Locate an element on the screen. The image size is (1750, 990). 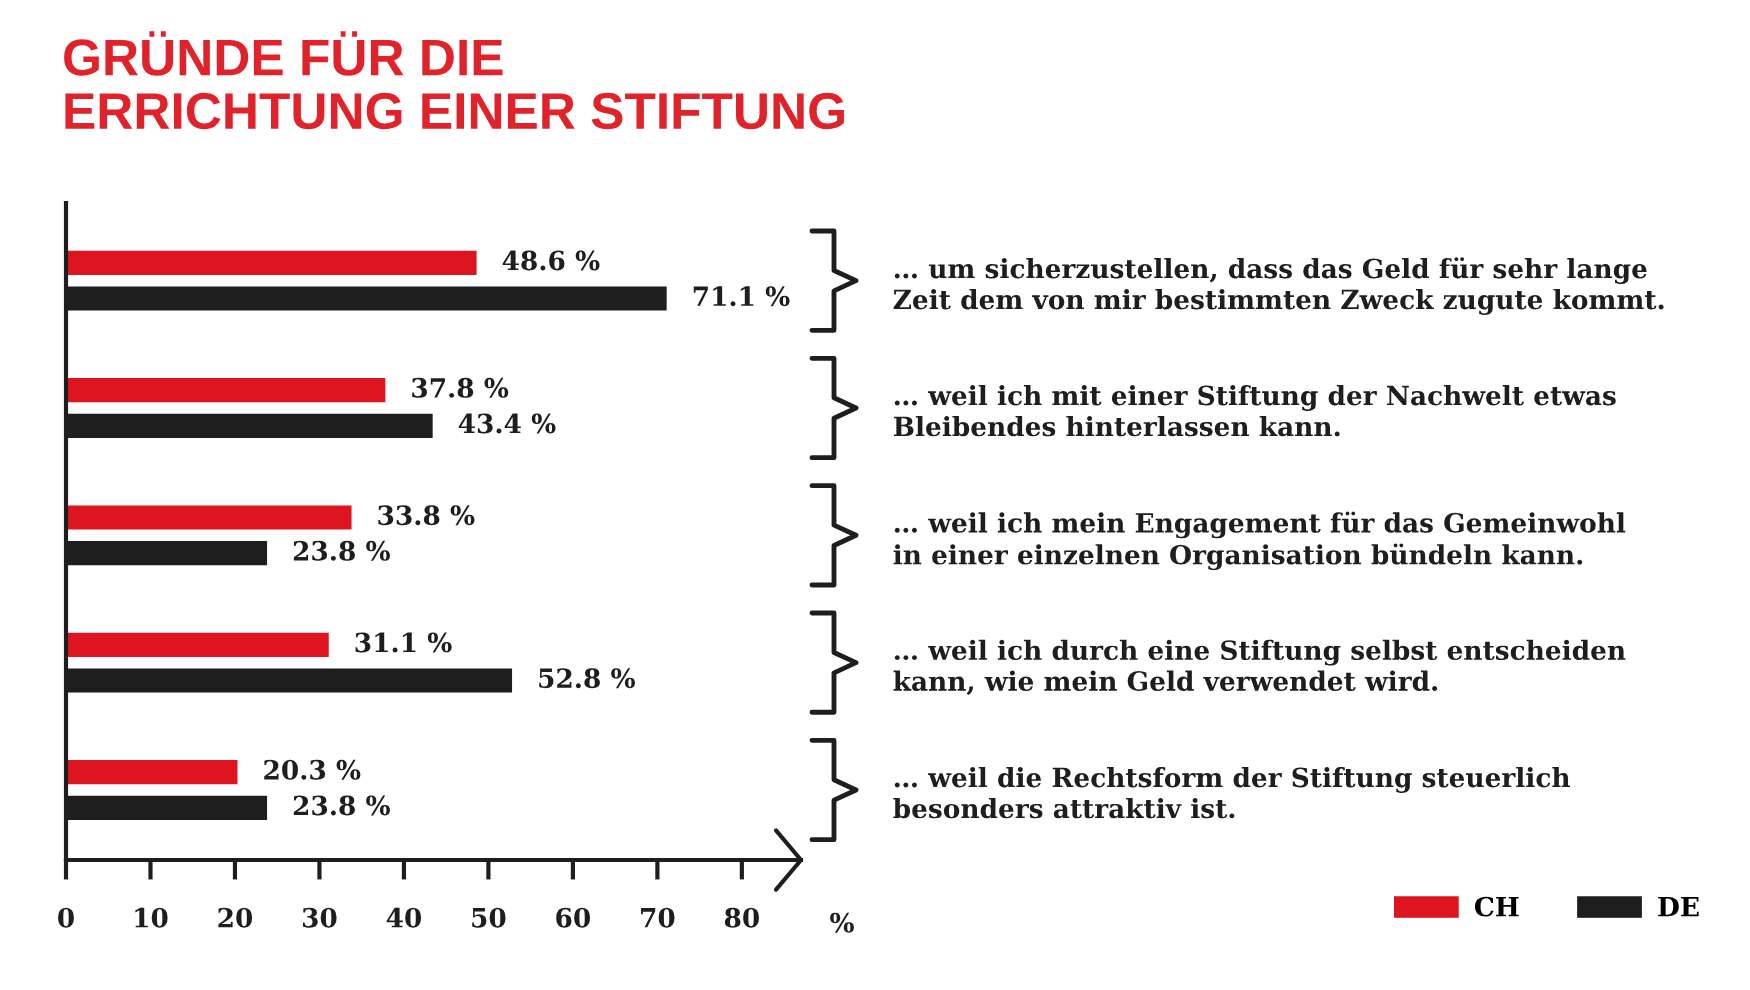
data-label: 71.1 % is located at coordinates (741, 296).